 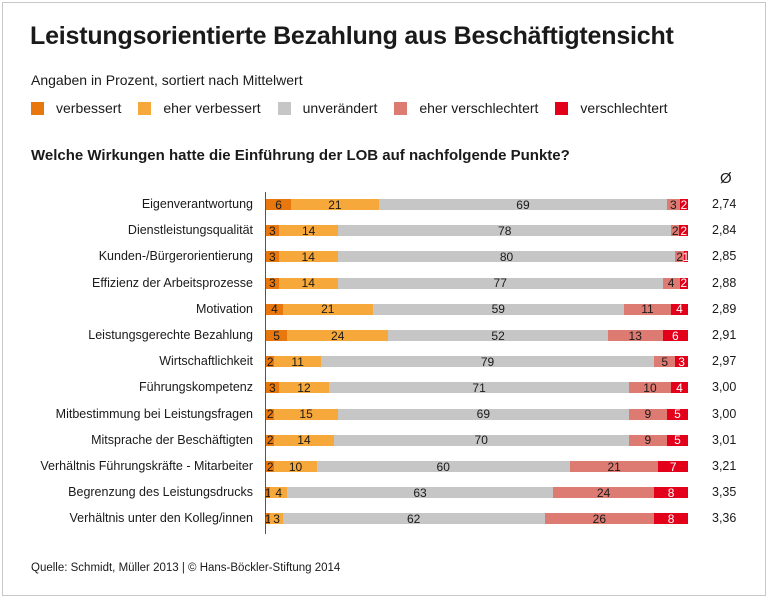 I want to click on bar-segment-unverändert: 70, so click(x=481, y=440).